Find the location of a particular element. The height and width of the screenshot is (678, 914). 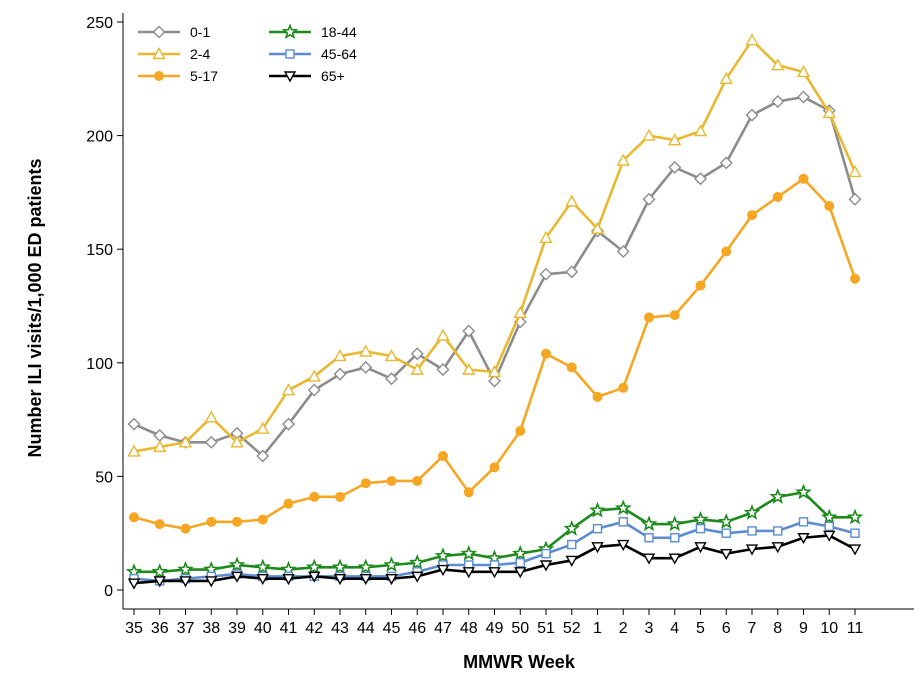

y-tick-label: 100 is located at coordinates (99, 364).